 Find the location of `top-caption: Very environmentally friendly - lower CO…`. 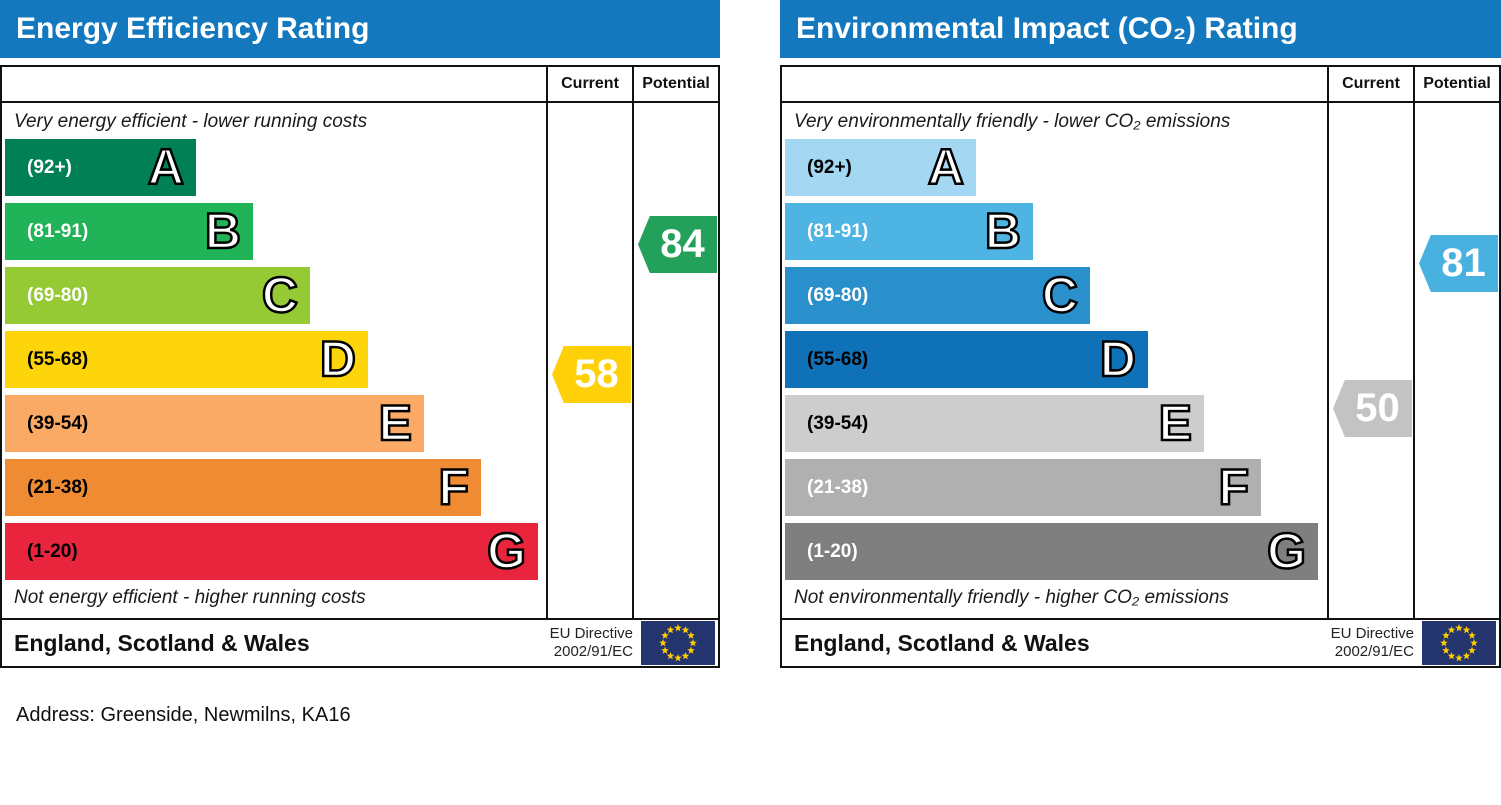

top-caption: Very environmentally friendly - lower CO… is located at coordinates (1012, 121).